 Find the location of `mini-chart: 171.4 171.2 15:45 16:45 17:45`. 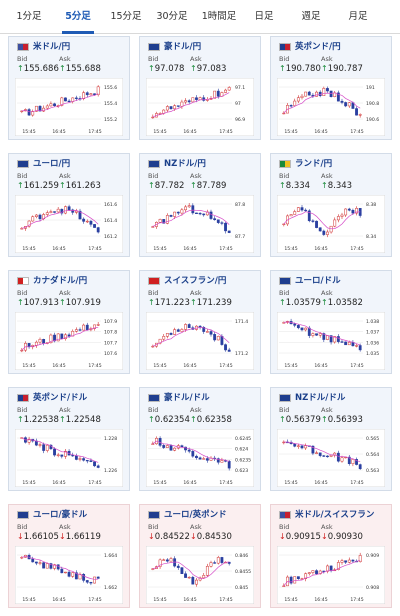

mini-chart: 171.4 171.2 15:45 16:45 17:45 is located at coordinates (200, 341).